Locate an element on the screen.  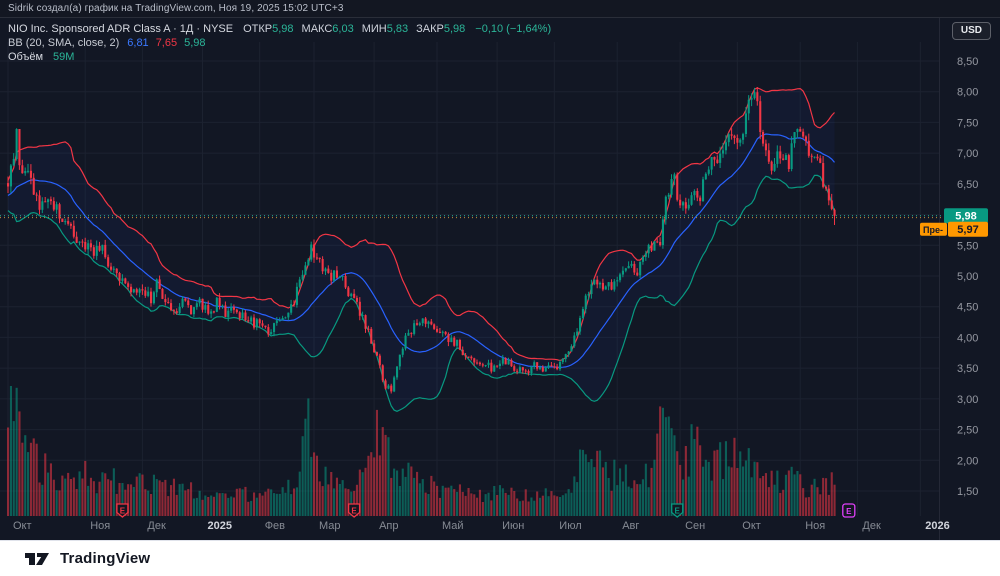
earnings-icon-future is located at coordinates (849, 510).